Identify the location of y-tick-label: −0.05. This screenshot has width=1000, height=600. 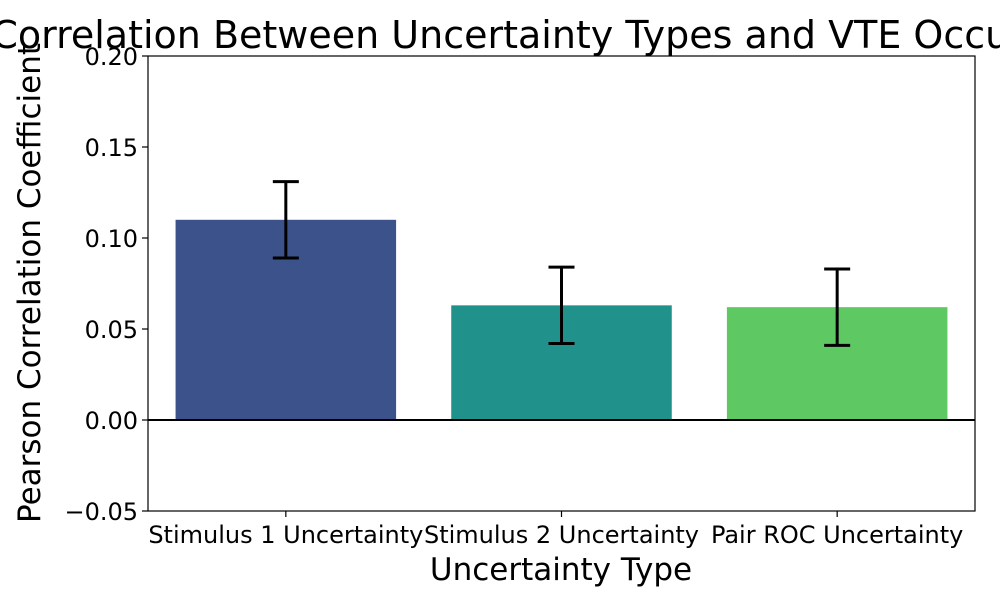
(101, 512).